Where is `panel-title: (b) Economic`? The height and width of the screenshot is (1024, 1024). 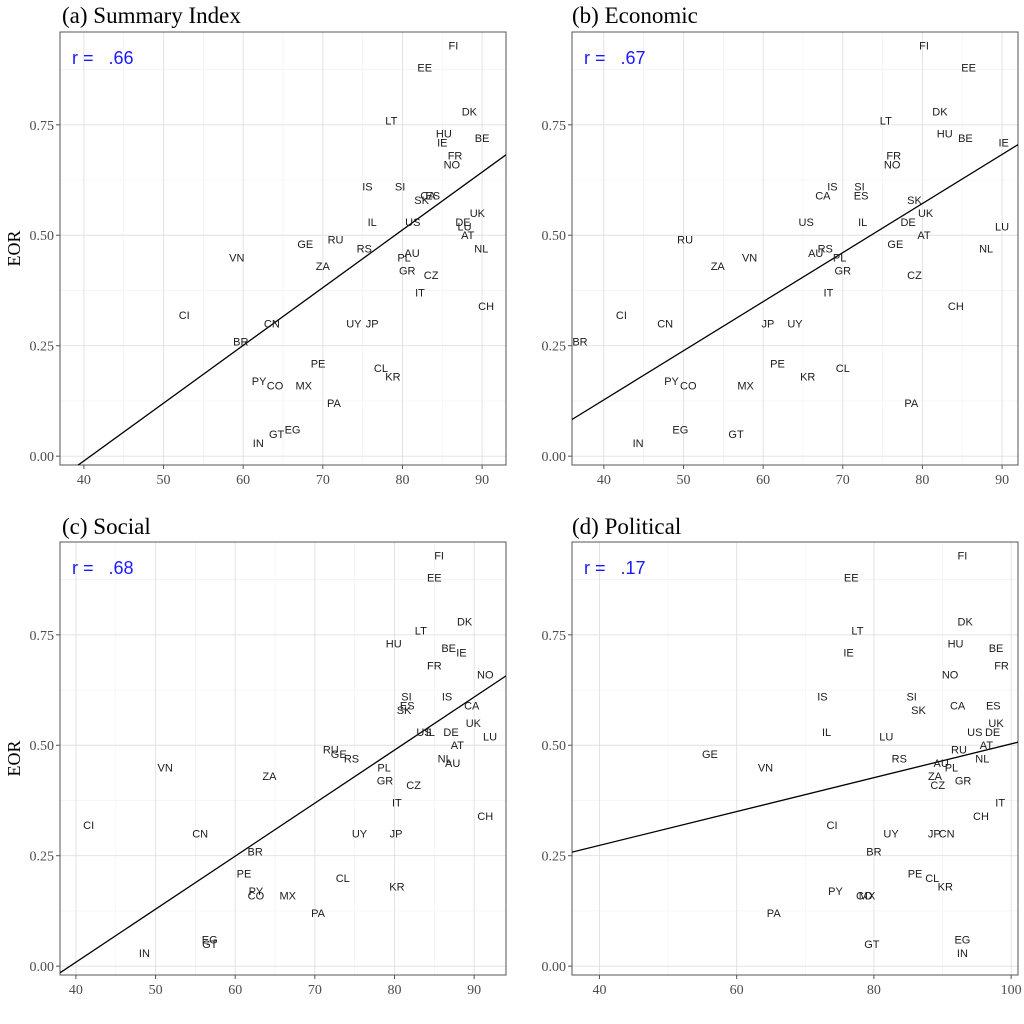 panel-title: (b) Economic is located at coordinates (635, 15).